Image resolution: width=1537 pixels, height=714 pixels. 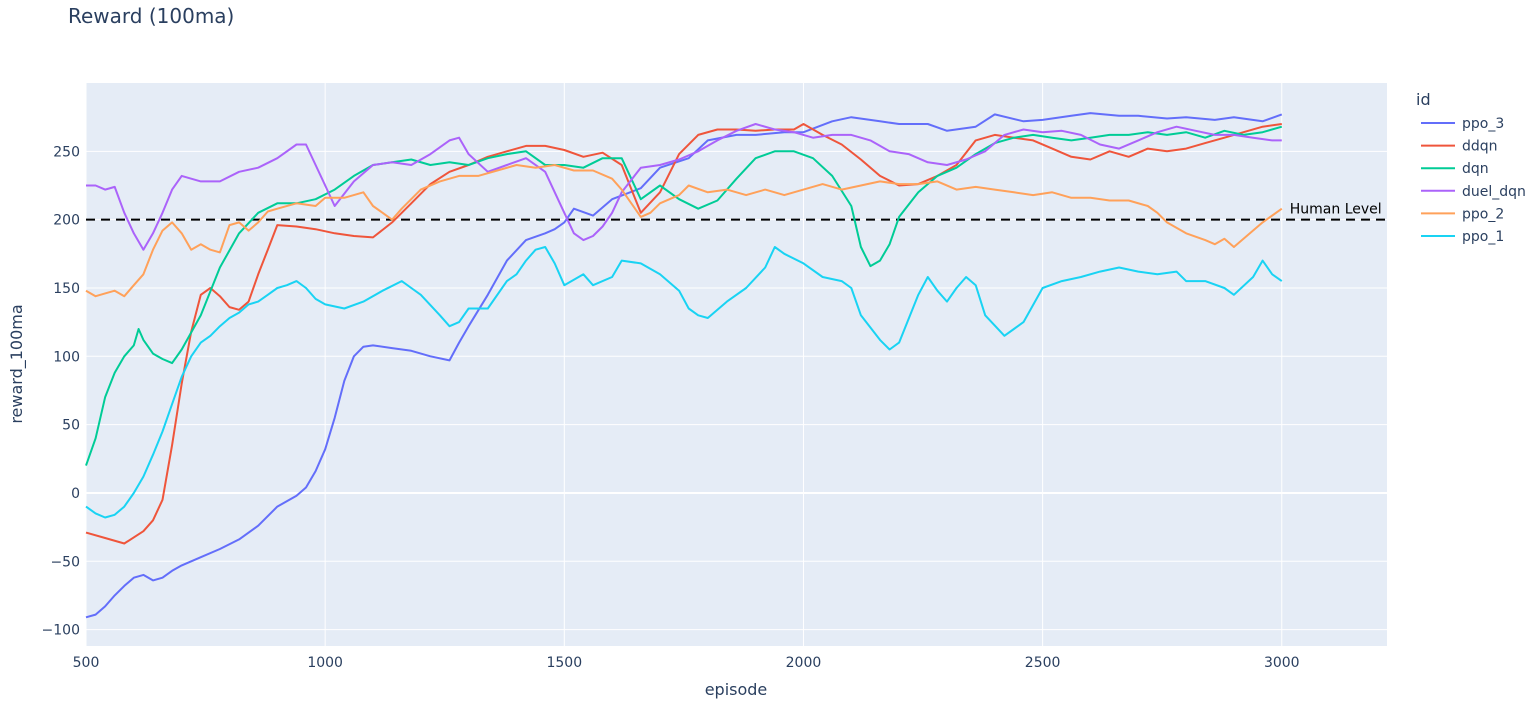 What do you see at coordinates (684, 187) in the screenshot?
I see `series-line-duel-dqn` at bounding box center [684, 187].